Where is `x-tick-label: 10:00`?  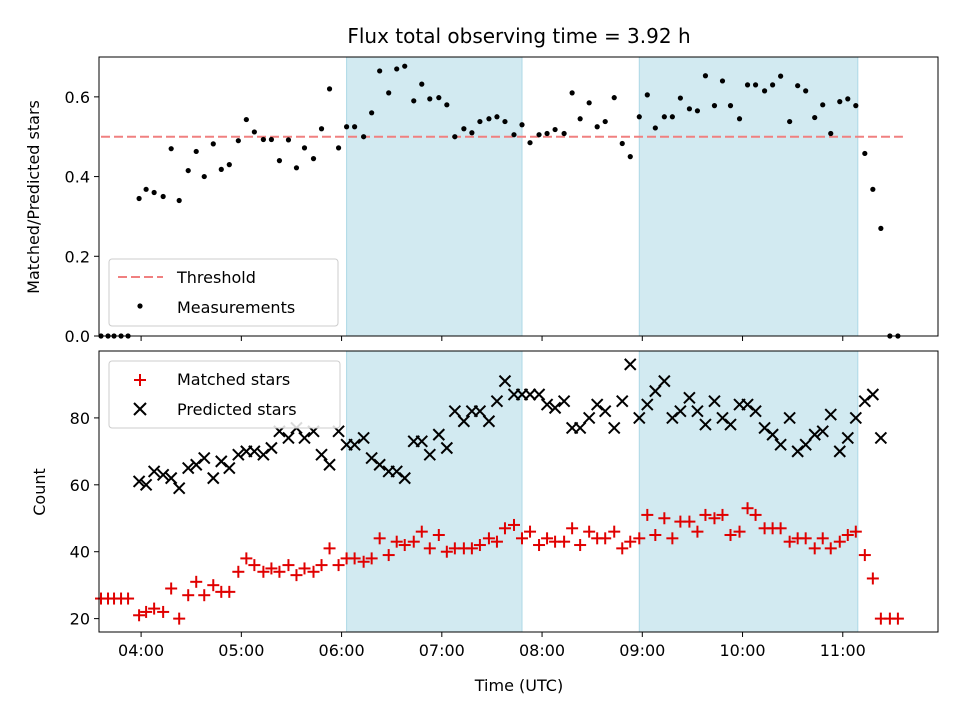 x-tick-label: 10:00 is located at coordinates (742, 650).